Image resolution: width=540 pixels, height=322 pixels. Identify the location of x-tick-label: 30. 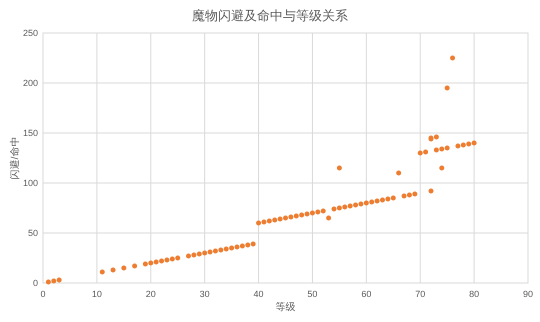
(205, 294).